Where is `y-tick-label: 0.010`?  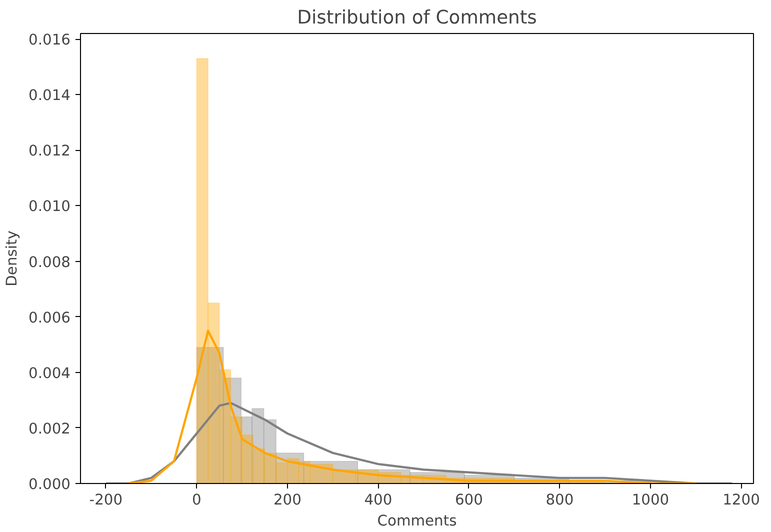
y-tick-label: 0.010 is located at coordinates (49, 207).